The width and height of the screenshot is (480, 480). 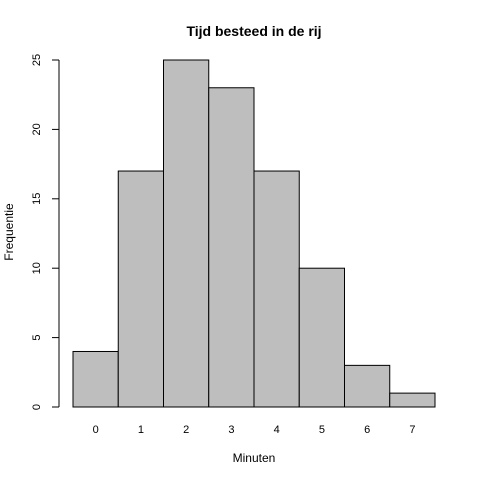 I want to click on y-axis-label: Frequentie, so click(x=9, y=232).